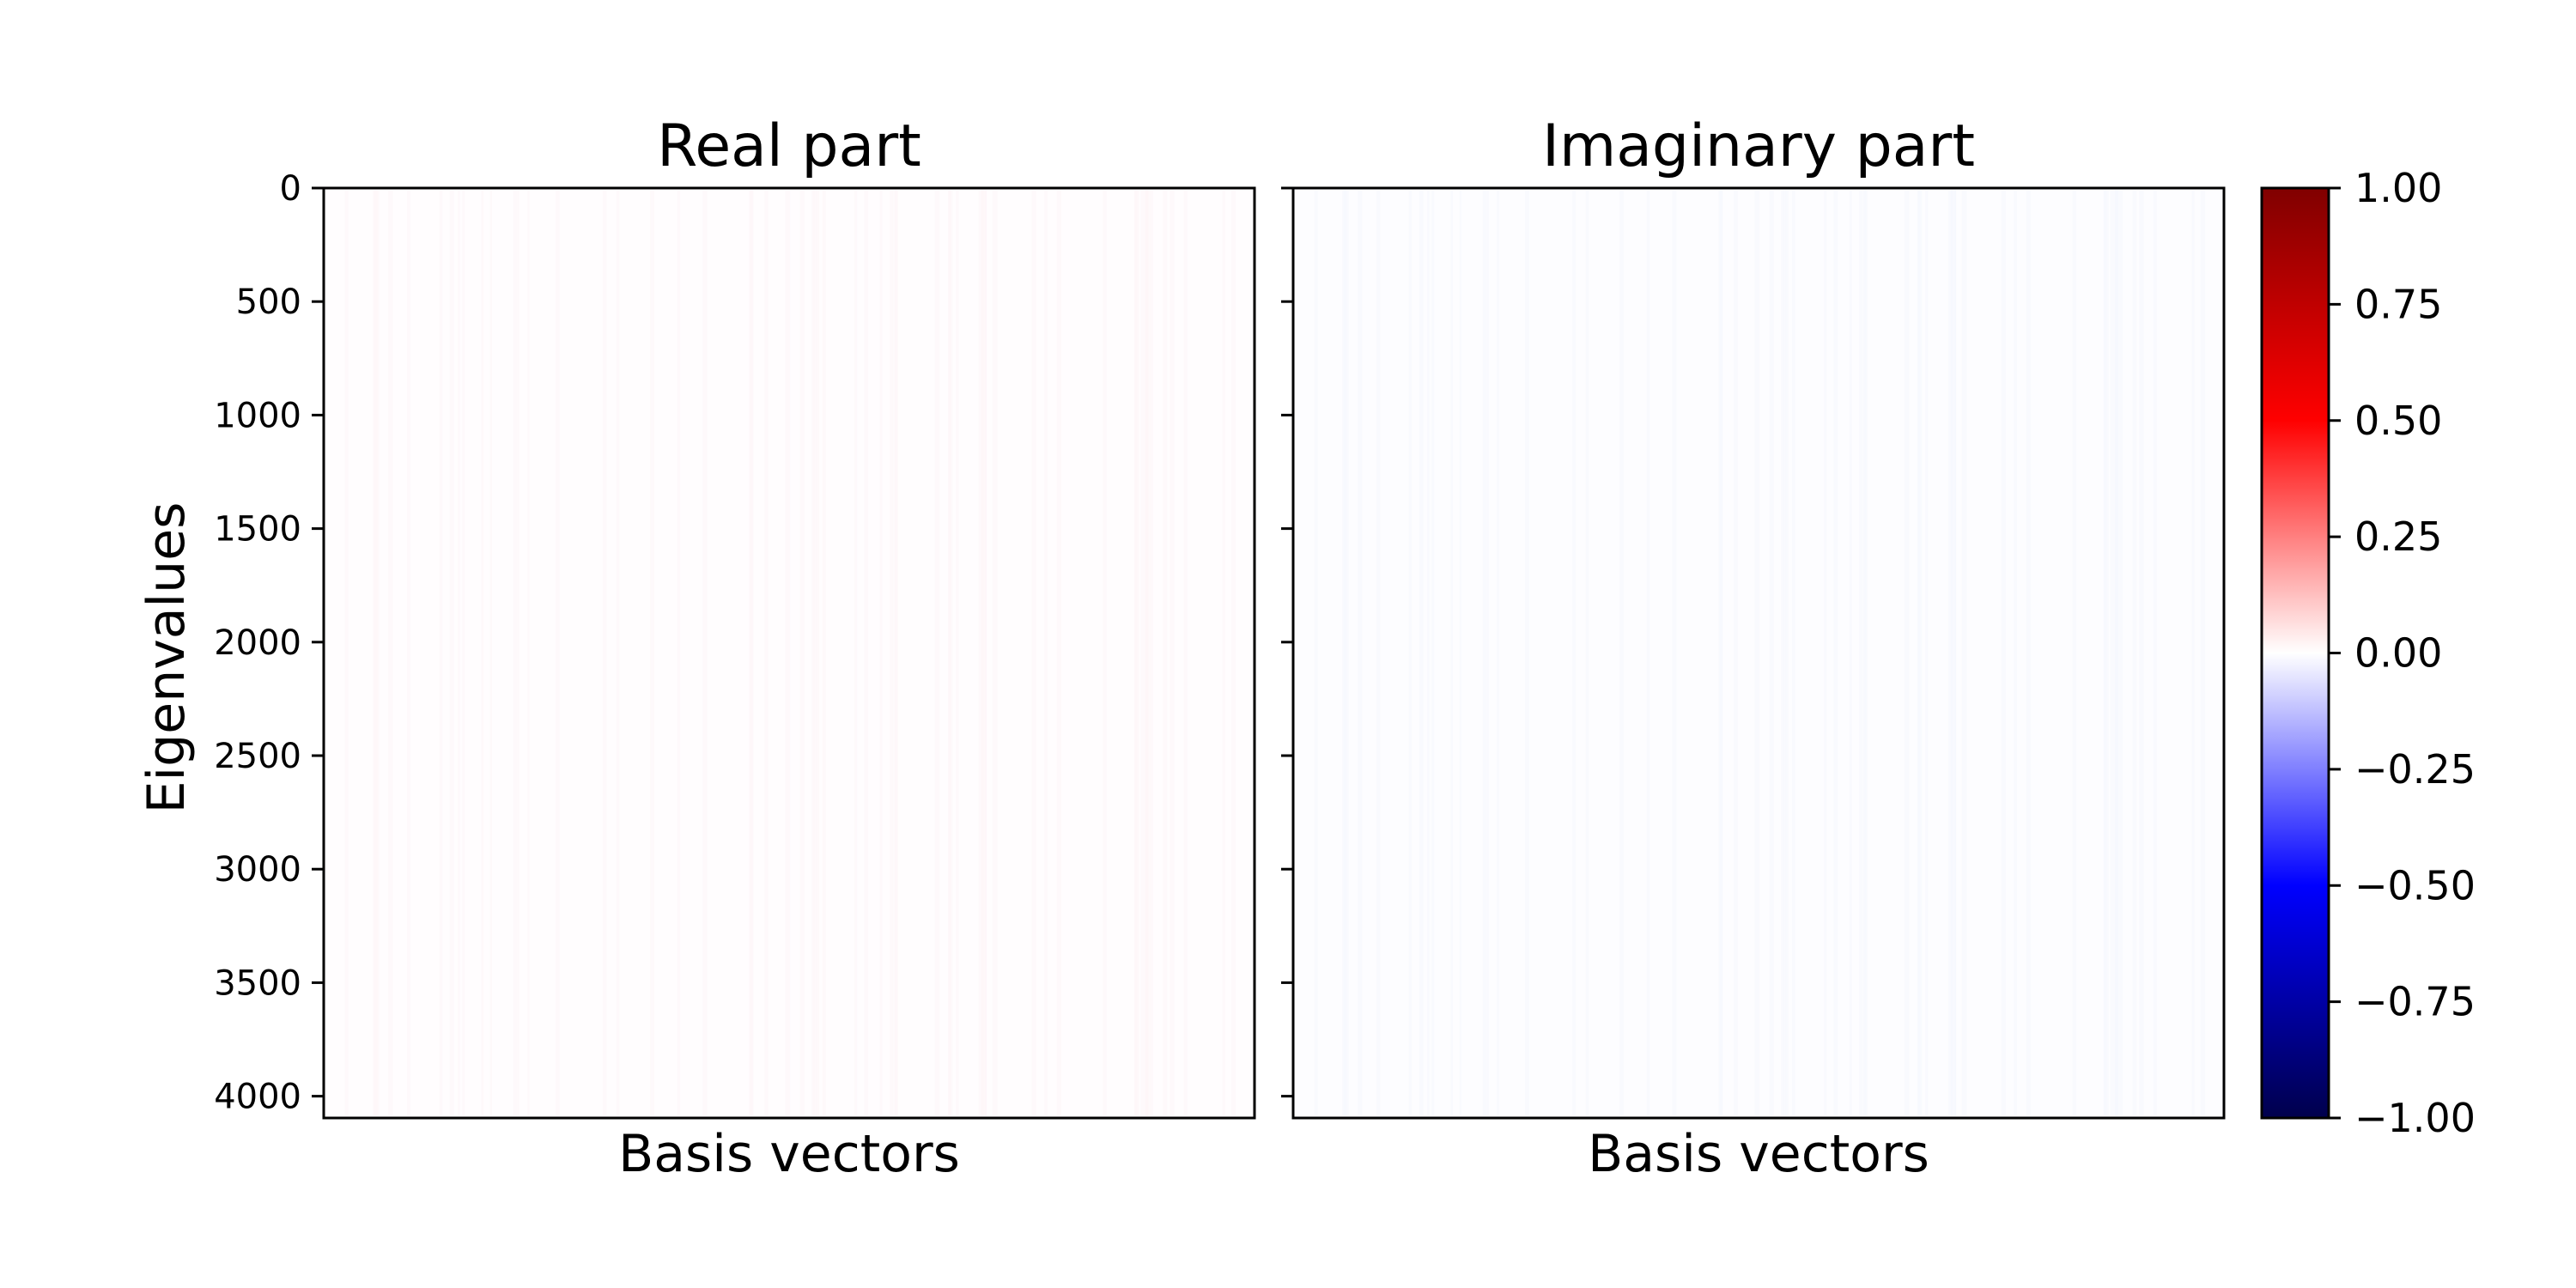 The height and width of the screenshot is (1288, 2576). Describe the element at coordinates (1759, 1154) in the screenshot. I see `imaginary-part-xlabel: Basis vectors` at that location.